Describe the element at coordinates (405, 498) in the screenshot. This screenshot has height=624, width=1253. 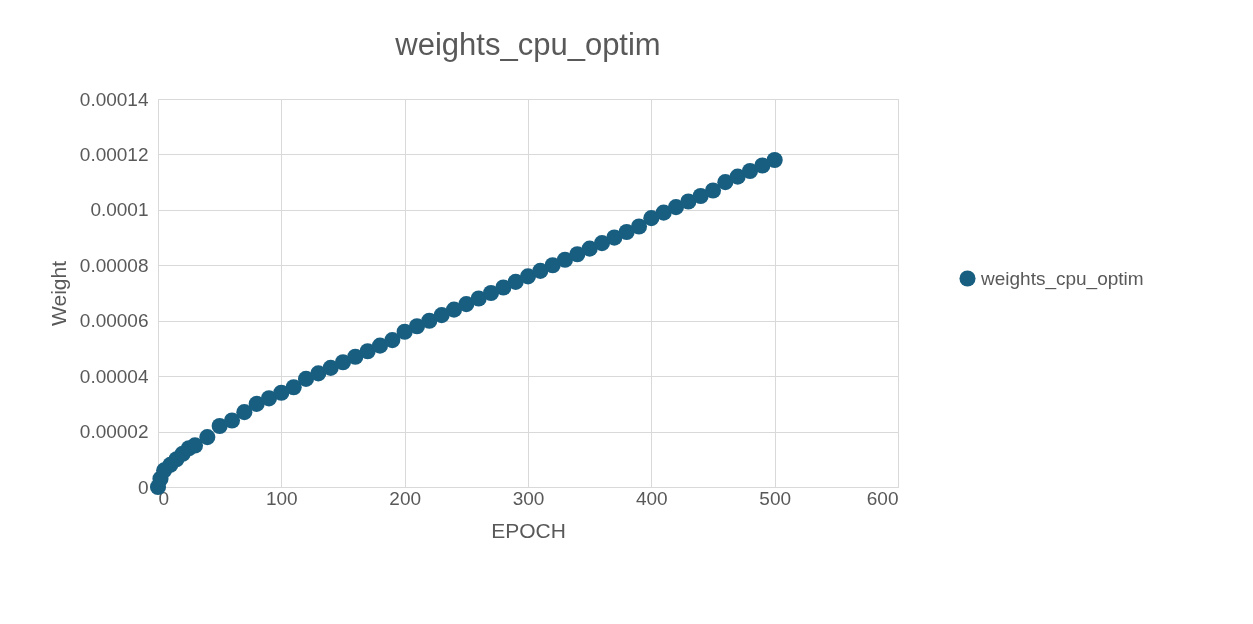
I see `x-tick-label: 200` at that location.